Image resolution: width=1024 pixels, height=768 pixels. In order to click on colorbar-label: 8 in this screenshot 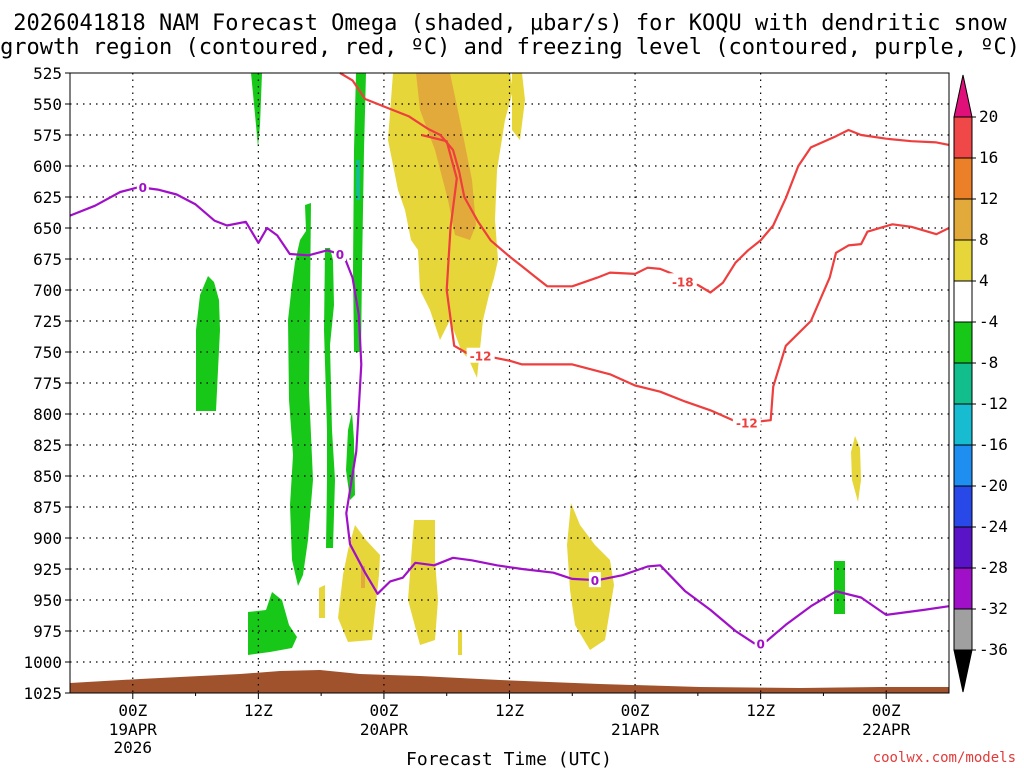, I will do `click(984, 239)`.